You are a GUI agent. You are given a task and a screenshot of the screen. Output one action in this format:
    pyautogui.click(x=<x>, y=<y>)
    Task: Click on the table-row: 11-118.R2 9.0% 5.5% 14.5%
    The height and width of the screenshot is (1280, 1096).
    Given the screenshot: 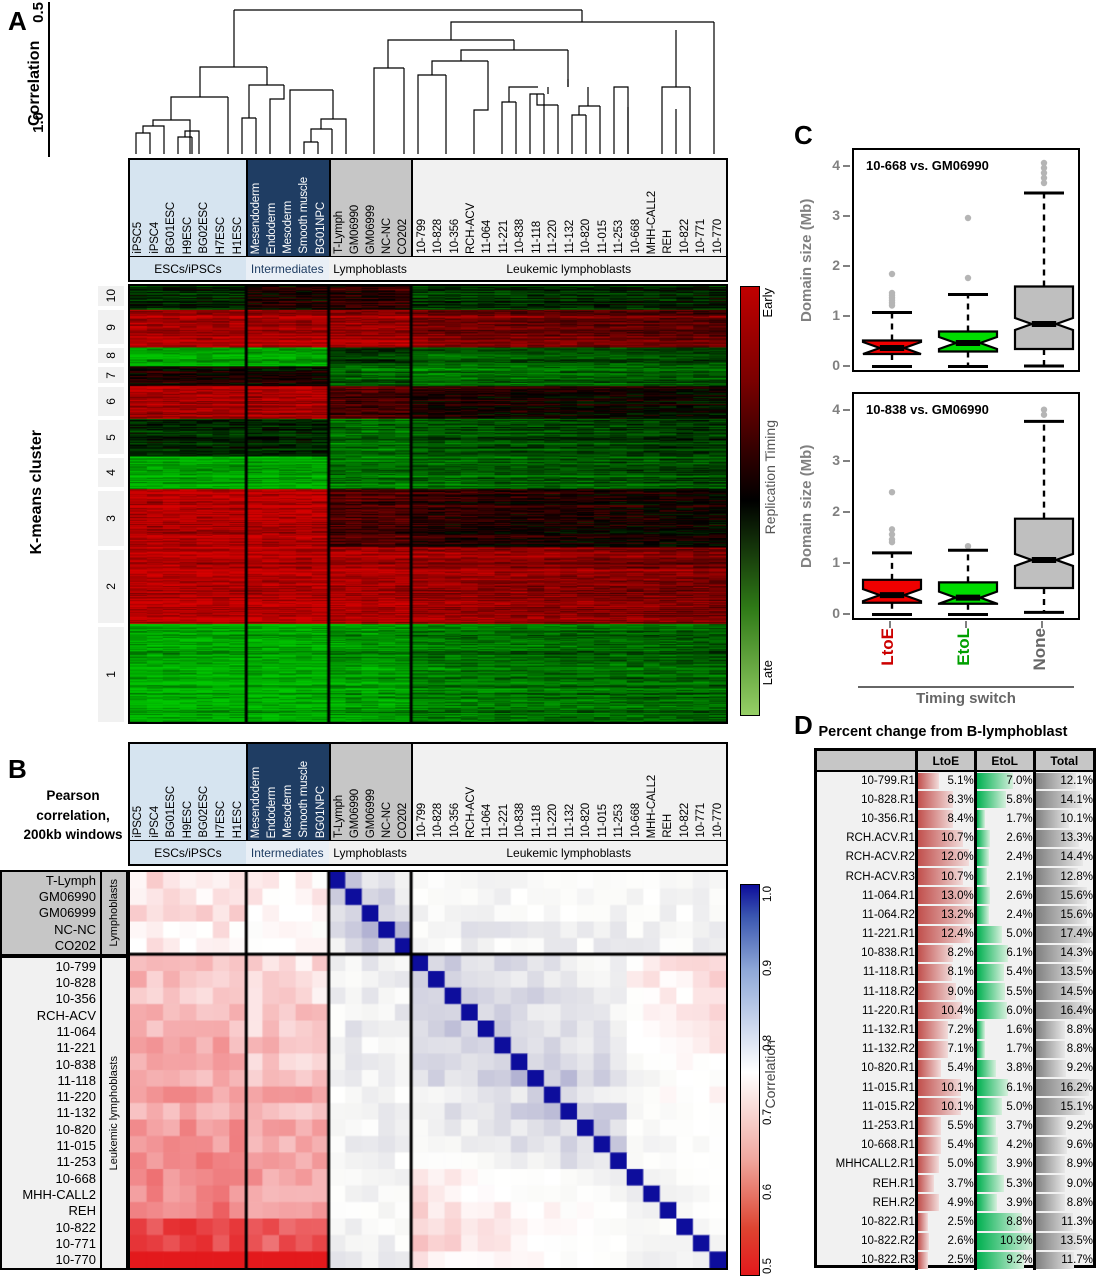 What is the action you would take?
    pyautogui.click(x=955, y=992)
    